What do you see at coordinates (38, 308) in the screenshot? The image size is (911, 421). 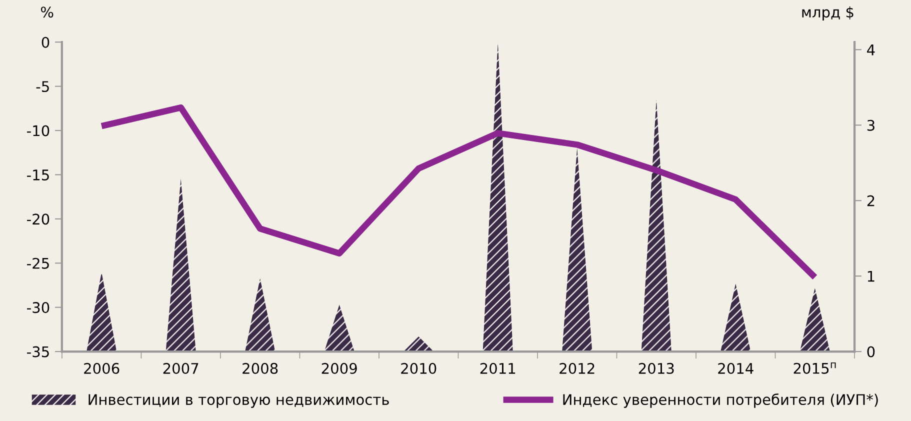 I see `y-tick-label: -30` at bounding box center [38, 308].